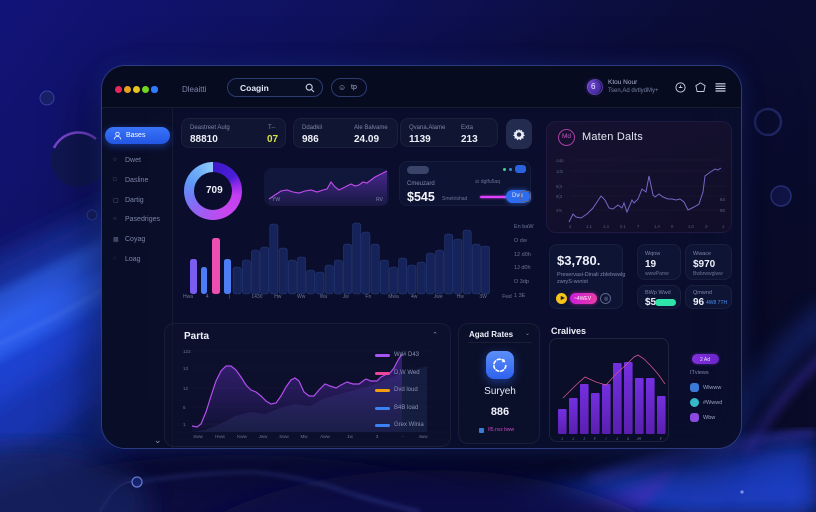  What do you see at coordinates (242, 436) in the screenshot?
I see `svg-text: Kww` at bounding box center [242, 436].